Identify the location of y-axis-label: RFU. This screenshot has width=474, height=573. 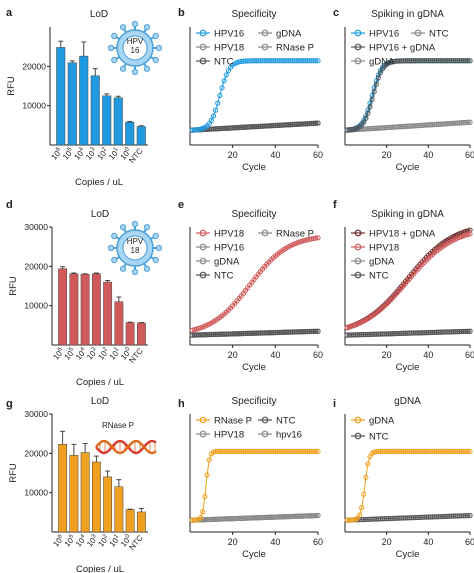
(13, 286).